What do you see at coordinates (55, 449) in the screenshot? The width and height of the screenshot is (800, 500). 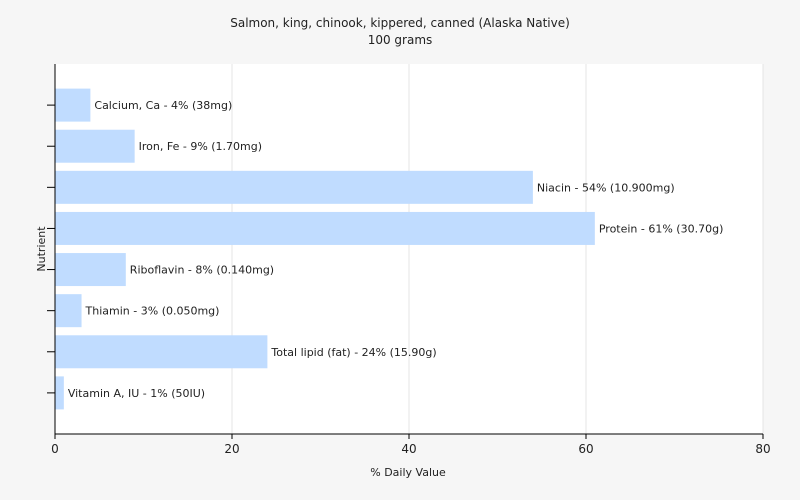 I see `x-tick-label-0: 0` at bounding box center [55, 449].